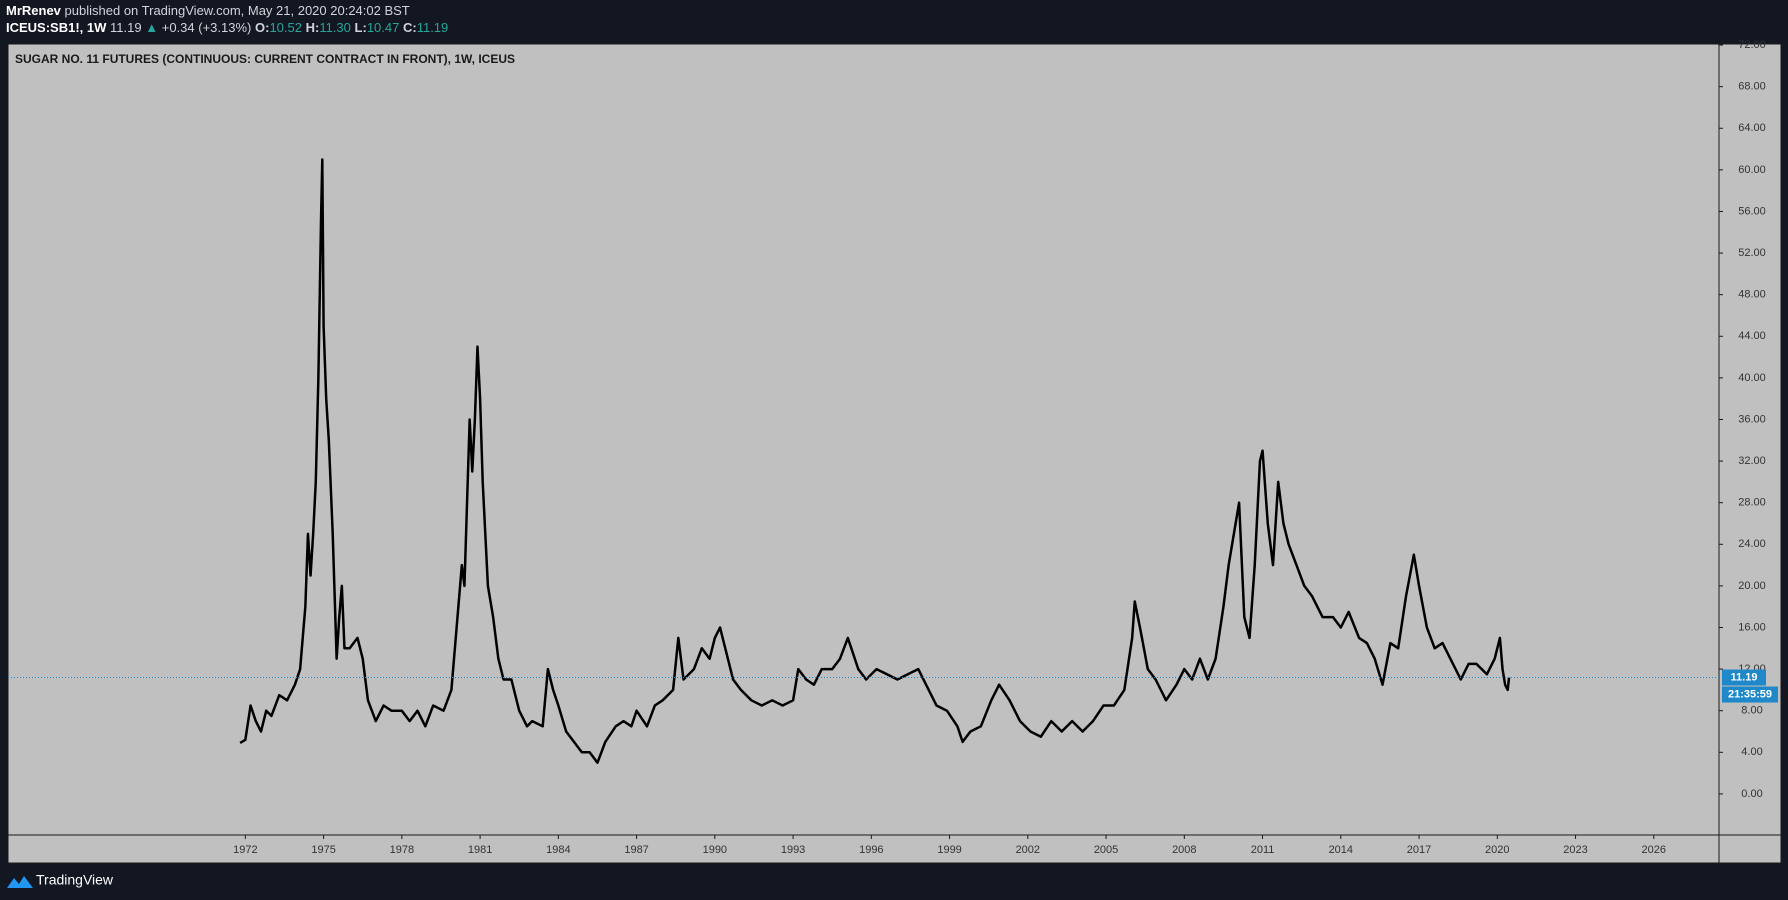 Image resolution: width=1788 pixels, height=900 pixels. What do you see at coordinates (433, 27) in the screenshot?
I see `ohlc-value: 11.19` at bounding box center [433, 27].